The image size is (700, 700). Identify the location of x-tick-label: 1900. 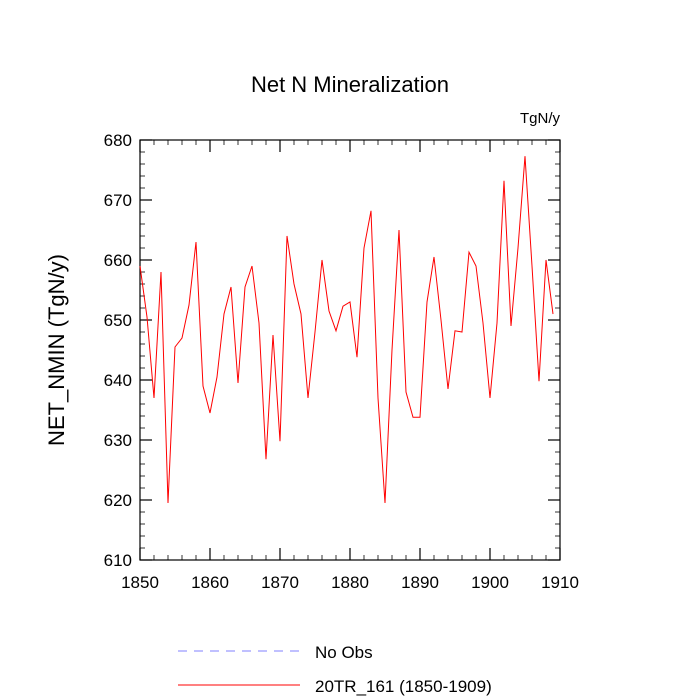
(490, 582).